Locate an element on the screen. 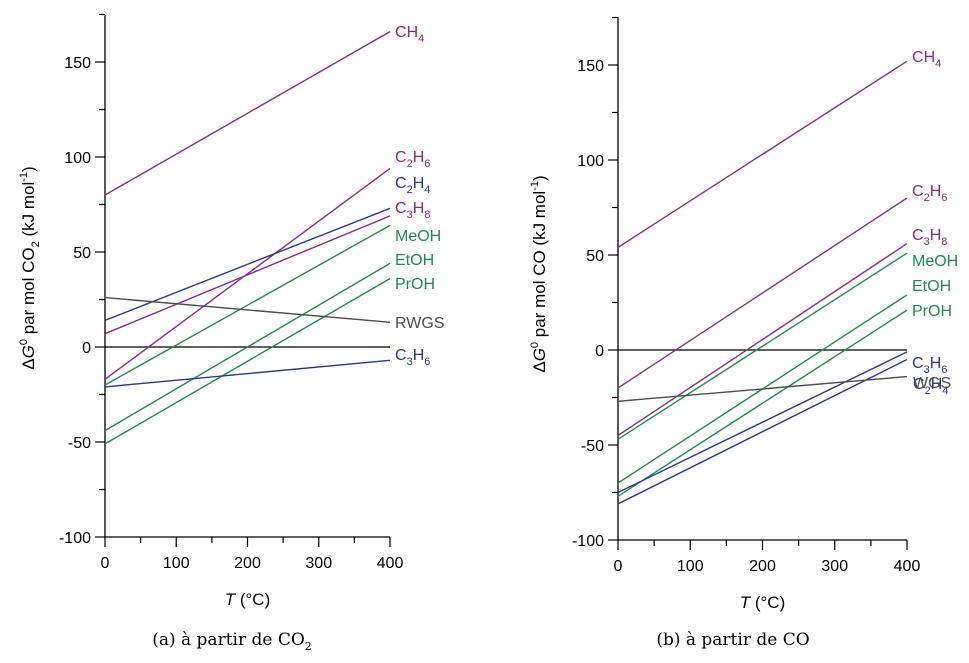  series-line-etoh is located at coordinates (247, 347).